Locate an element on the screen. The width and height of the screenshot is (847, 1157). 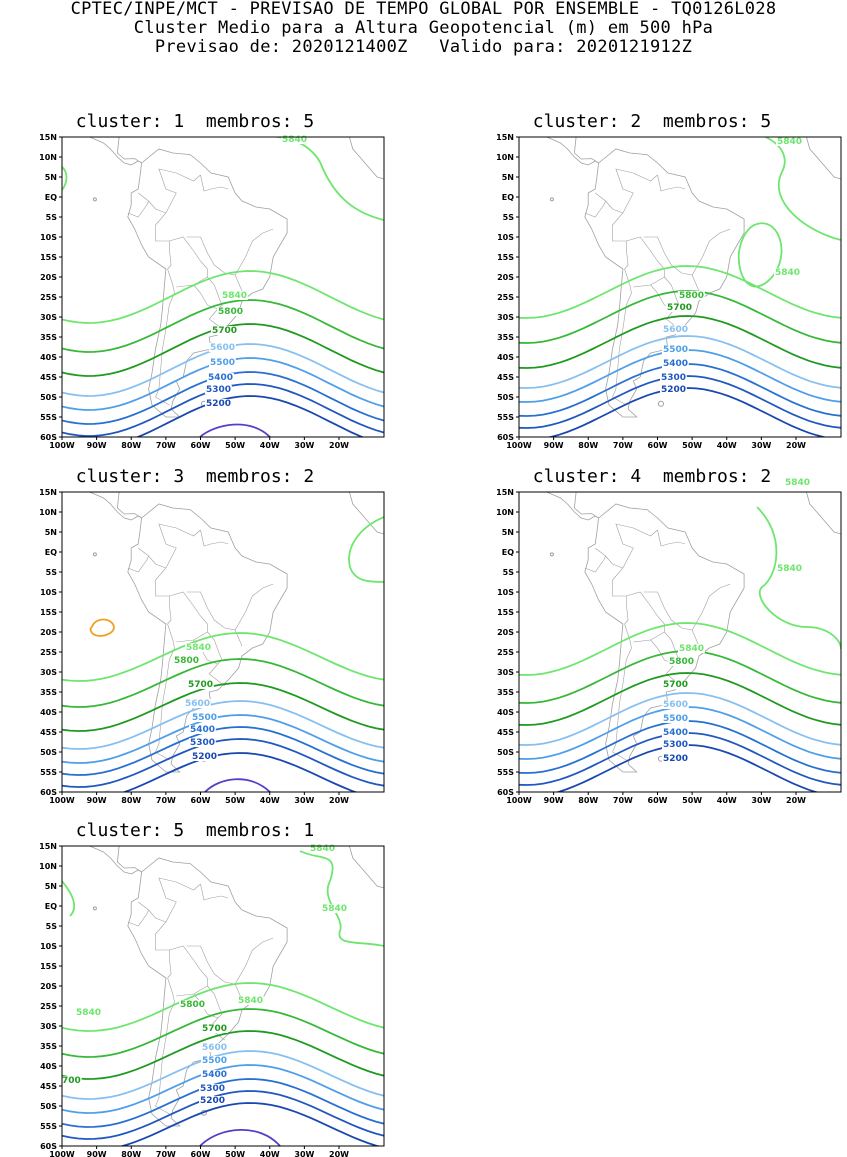
lat-label: 15S is located at coordinates (48, 966).